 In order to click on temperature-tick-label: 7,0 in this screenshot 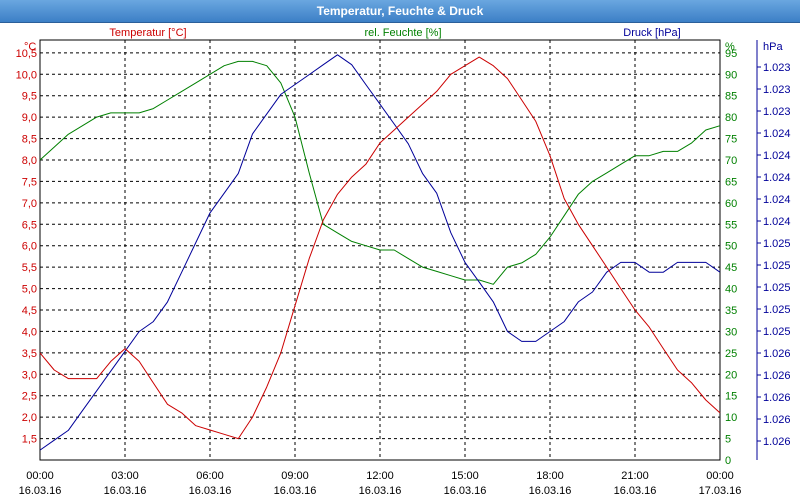, I will do `click(29, 204)`.